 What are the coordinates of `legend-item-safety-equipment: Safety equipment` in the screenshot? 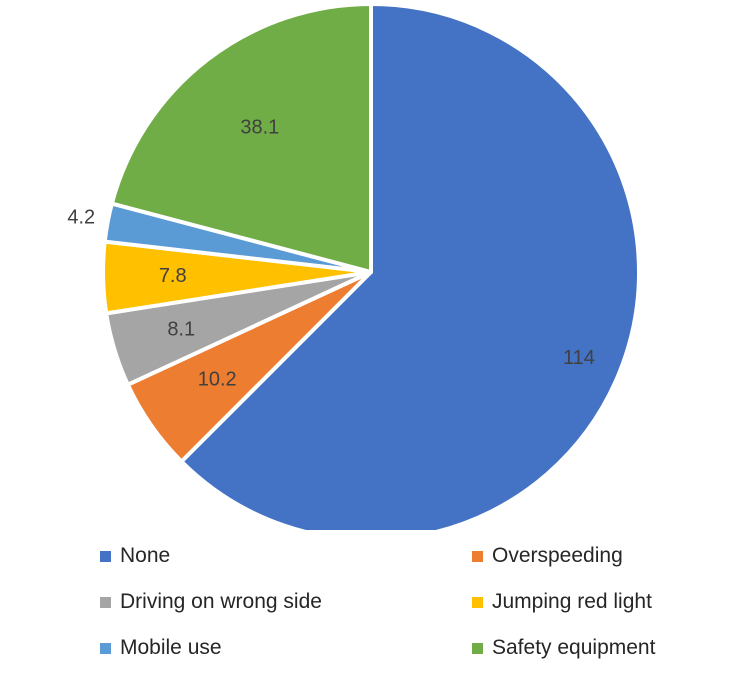 It's located at (586, 648).